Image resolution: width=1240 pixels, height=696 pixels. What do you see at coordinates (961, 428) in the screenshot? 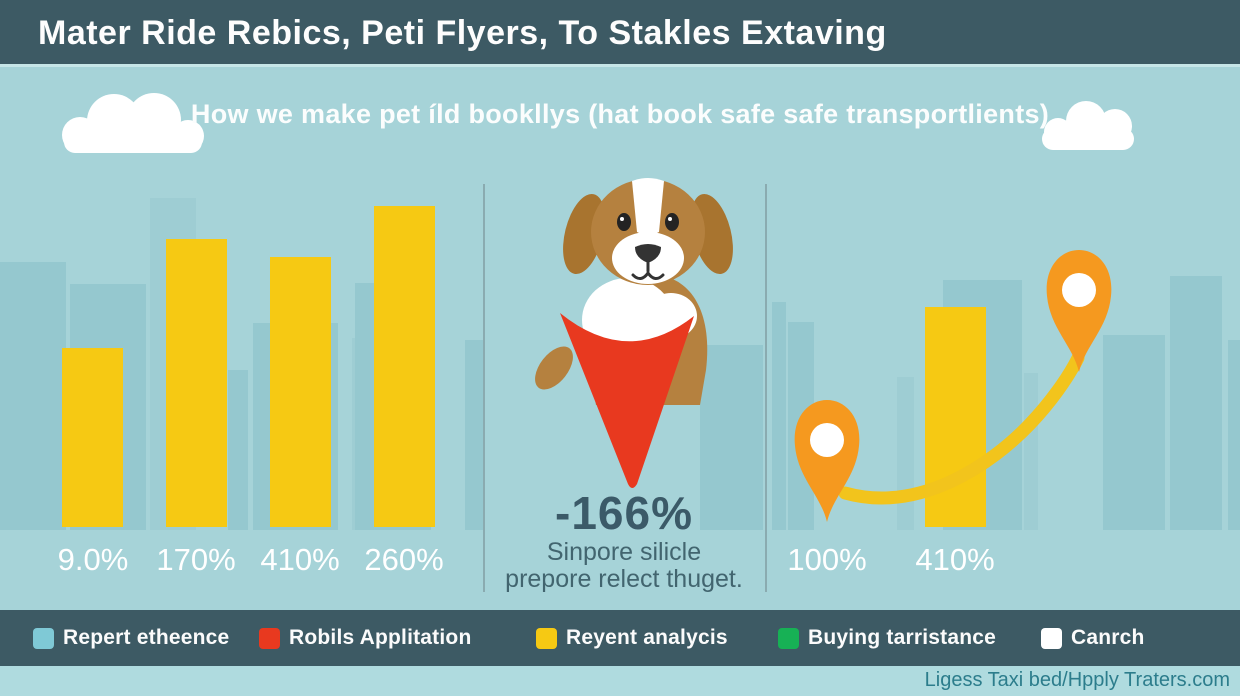
I see `route-curve` at bounding box center [961, 428].